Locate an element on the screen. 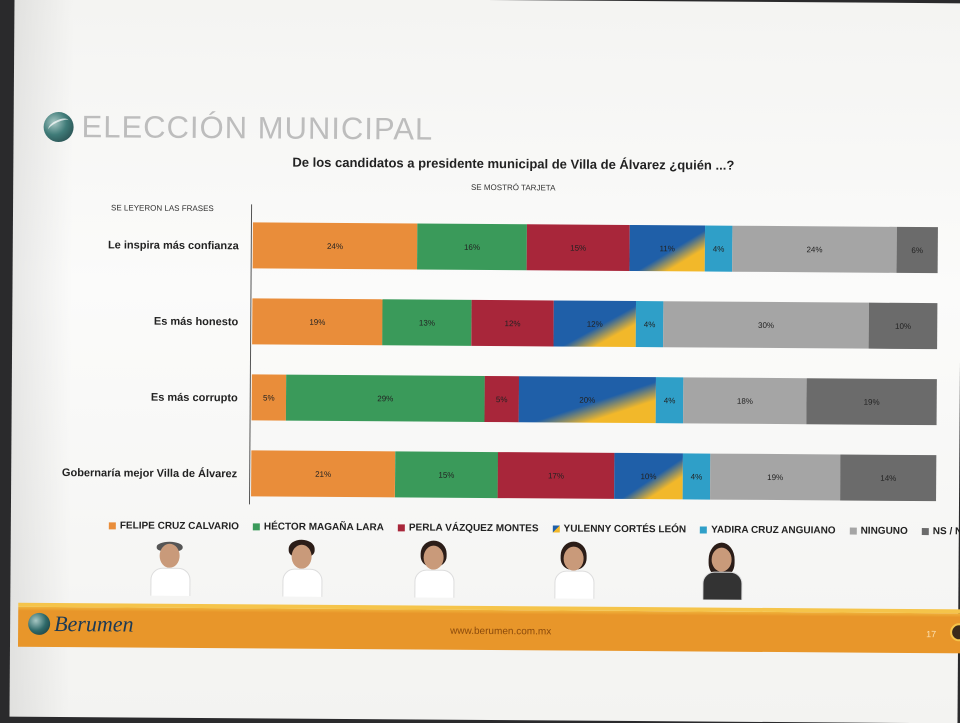 The image size is (960, 723). footer-band: Berumen www.berumen.com.mx 17 is located at coordinates (488, 628).